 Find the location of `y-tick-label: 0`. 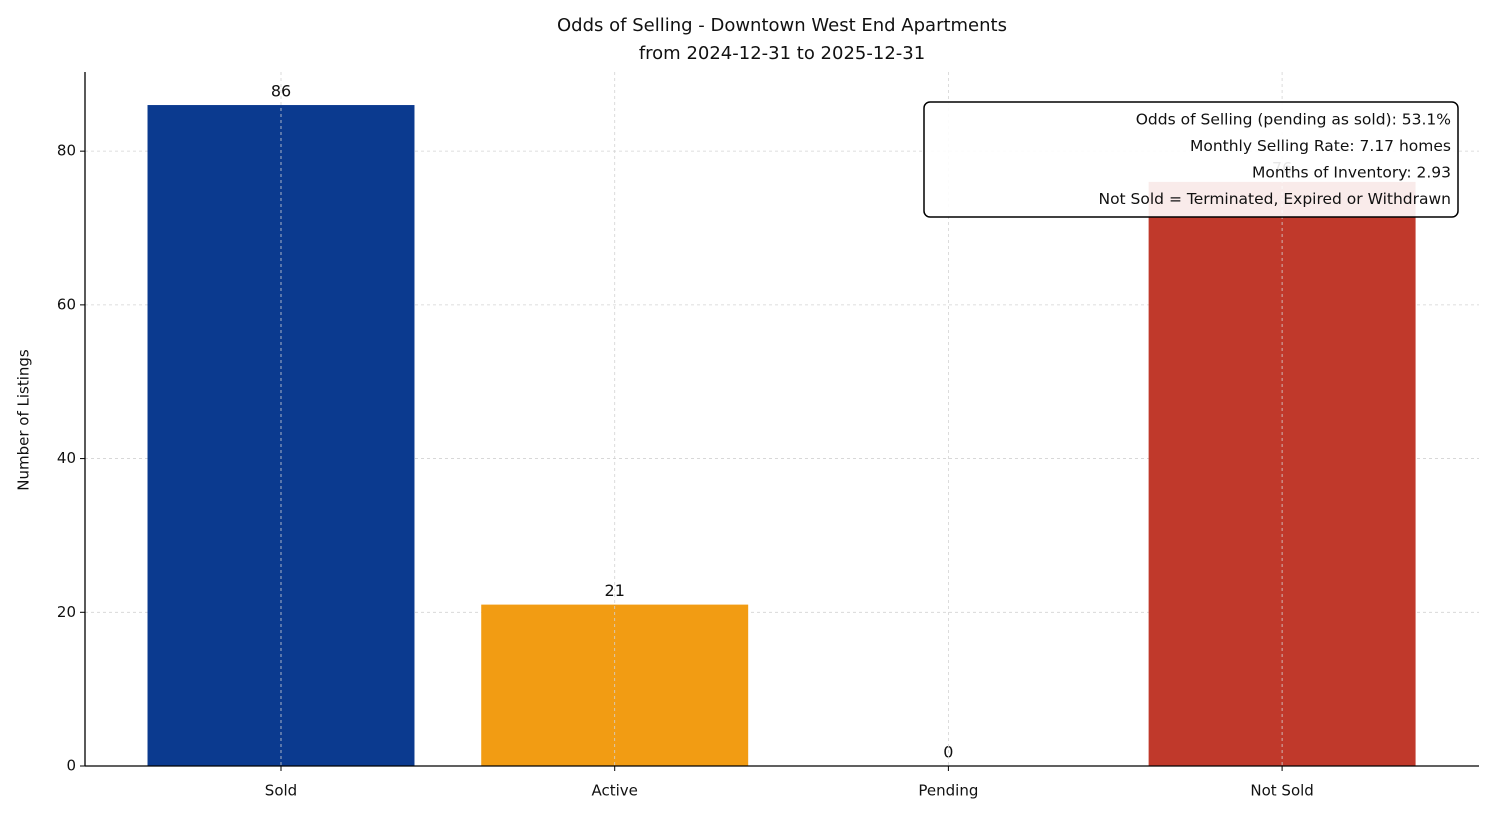

y-tick-label: 0 is located at coordinates (71, 766).